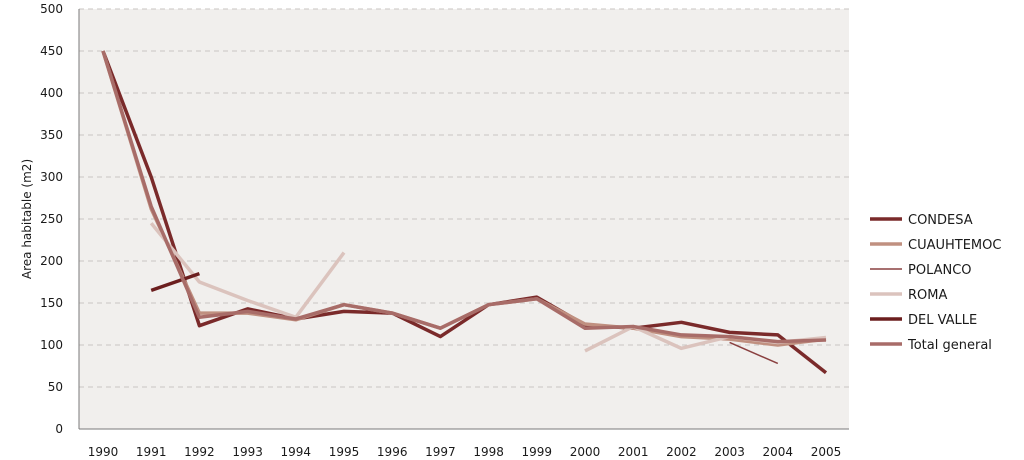 The height and width of the screenshot is (460, 1024). I want to click on x-tick-label: 1995, so click(344, 452).